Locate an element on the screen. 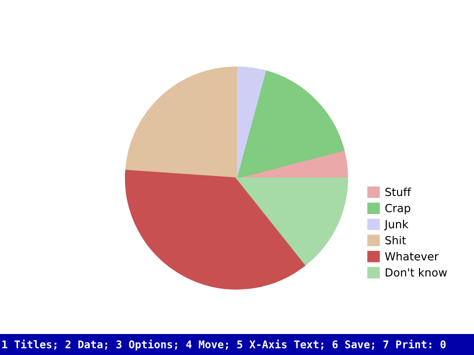  legend-label: Crap is located at coordinates (397, 209).